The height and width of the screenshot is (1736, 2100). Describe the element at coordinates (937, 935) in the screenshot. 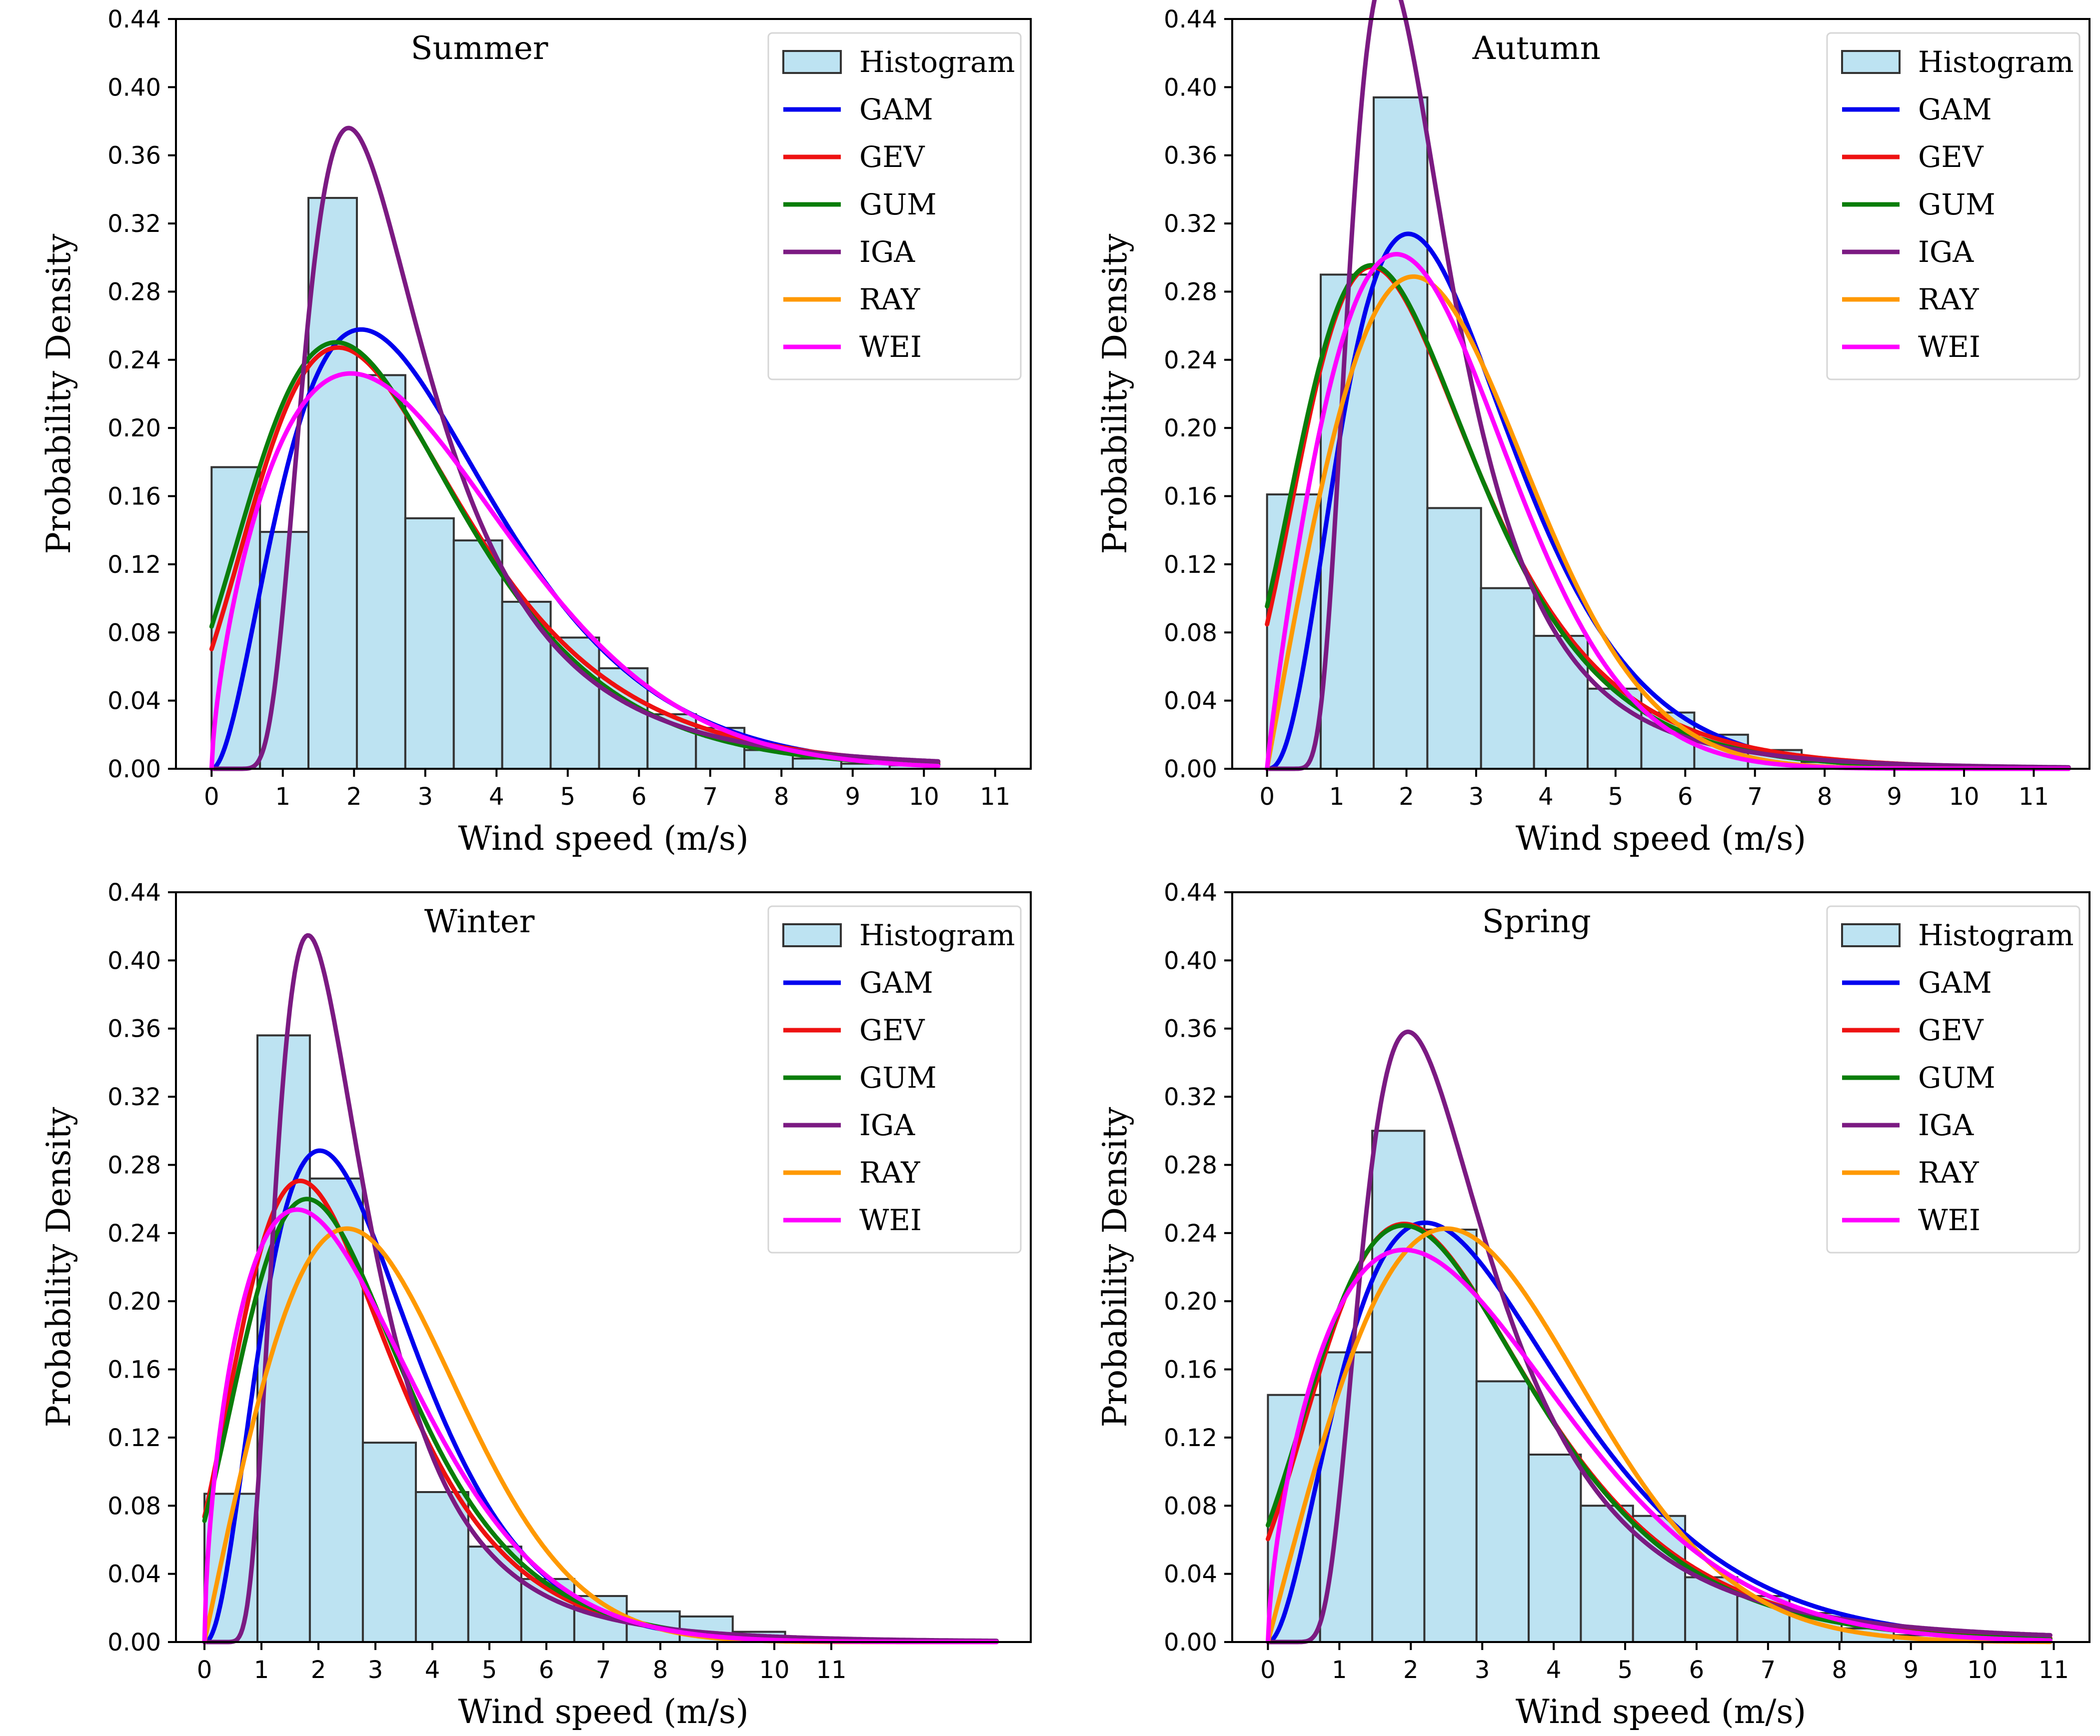

I see `legend-label-histogram: Histogram` at that location.